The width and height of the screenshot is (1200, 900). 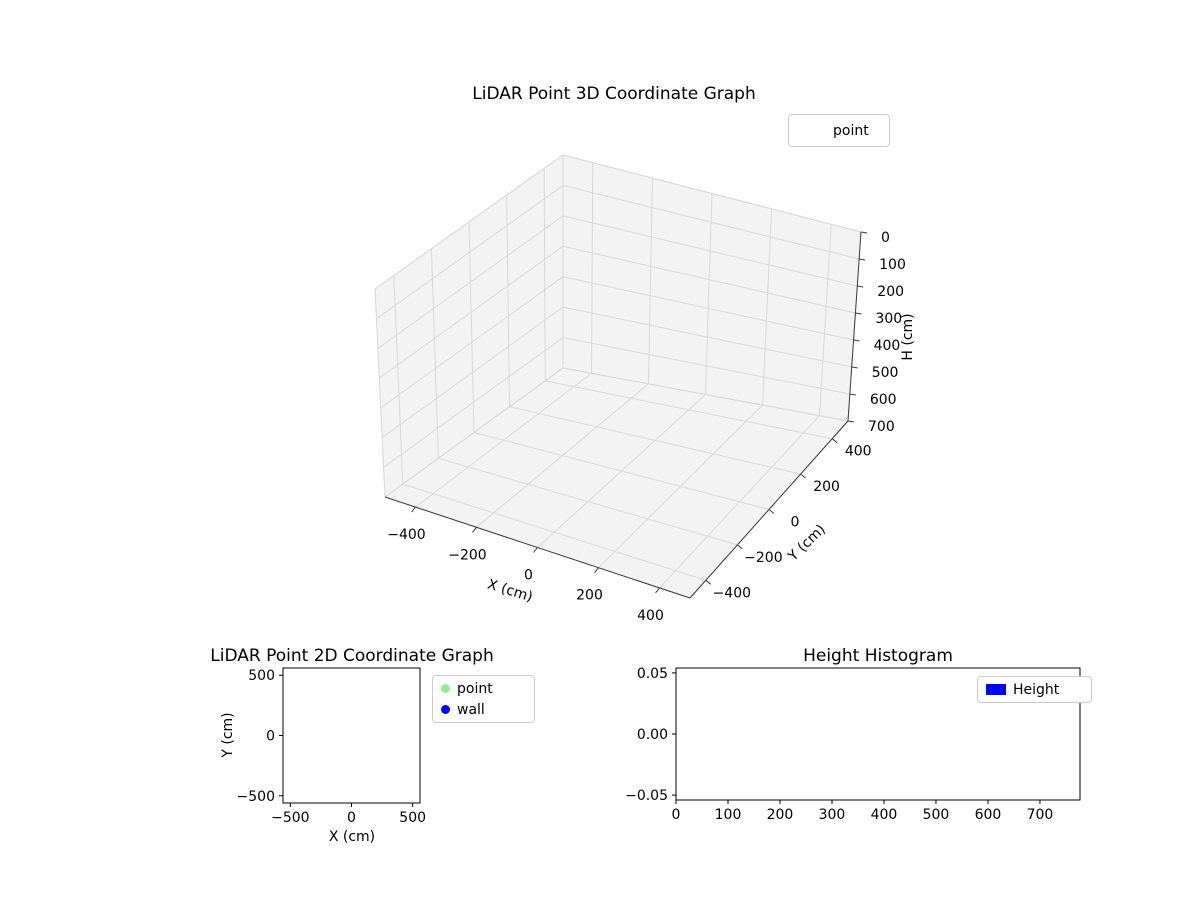 What do you see at coordinates (228, 735) in the screenshot?
I see `y-axis-label-2d: Y (cm)` at bounding box center [228, 735].